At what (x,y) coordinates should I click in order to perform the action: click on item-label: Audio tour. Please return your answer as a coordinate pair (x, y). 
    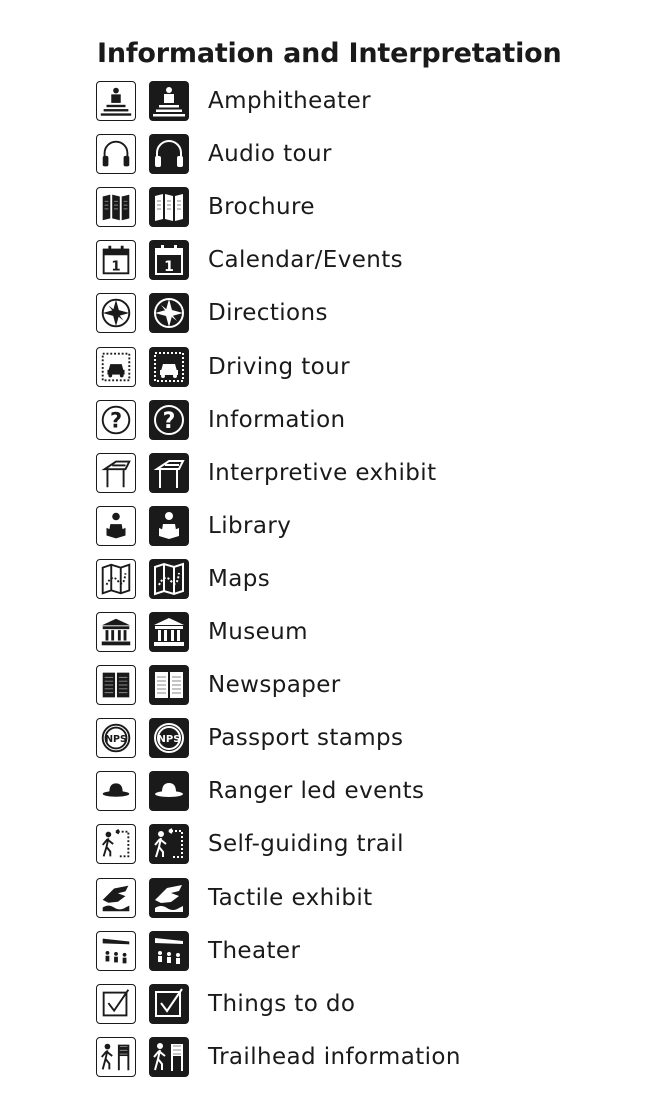
    Looking at the image, I should click on (270, 154).